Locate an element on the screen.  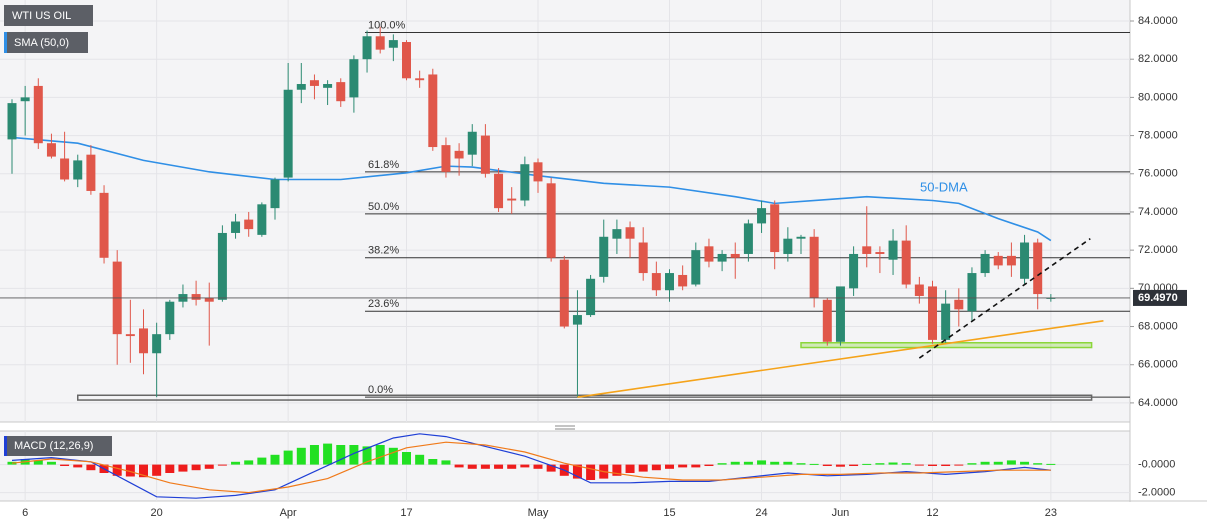
x-tick-label: 6 is located at coordinates (25, 513).